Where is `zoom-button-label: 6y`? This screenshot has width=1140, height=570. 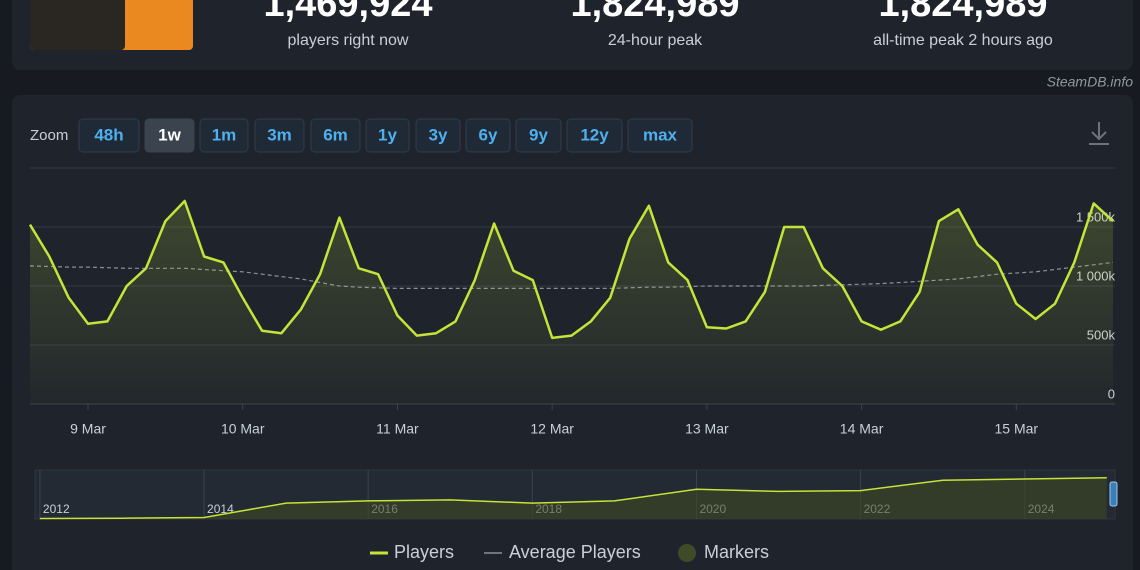
zoom-button-label: 6y is located at coordinates (488, 134).